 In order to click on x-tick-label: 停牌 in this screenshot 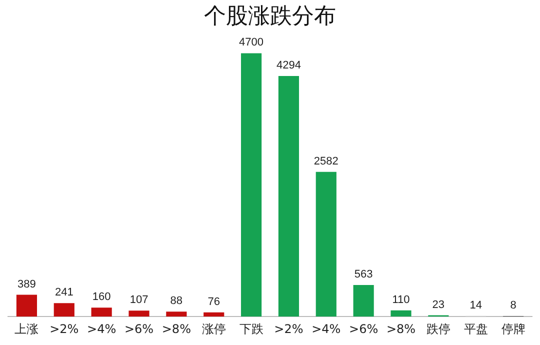, I will do `click(513, 329)`.